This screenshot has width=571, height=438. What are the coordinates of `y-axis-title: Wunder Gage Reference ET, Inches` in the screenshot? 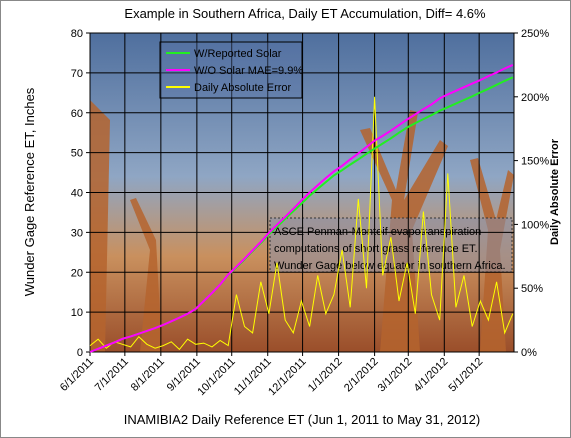 It's located at (29, 191).